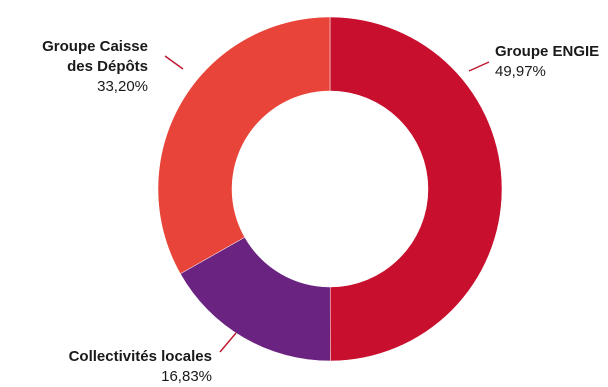 This screenshot has width=608, height=387. What do you see at coordinates (122, 86) in the screenshot?
I see `label-caisse-value: 33,20%` at bounding box center [122, 86].